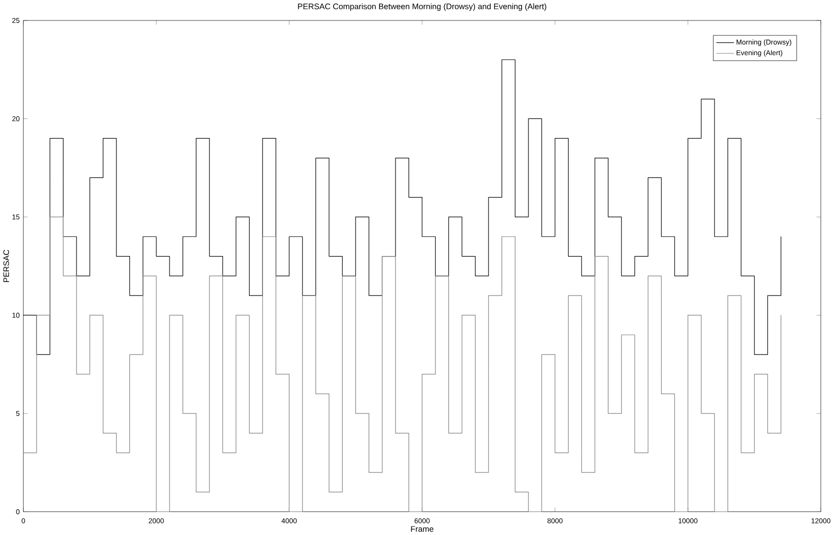 This screenshot has width=834, height=535. I want to click on y-axis-title: PERSAC, so click(6, 266).